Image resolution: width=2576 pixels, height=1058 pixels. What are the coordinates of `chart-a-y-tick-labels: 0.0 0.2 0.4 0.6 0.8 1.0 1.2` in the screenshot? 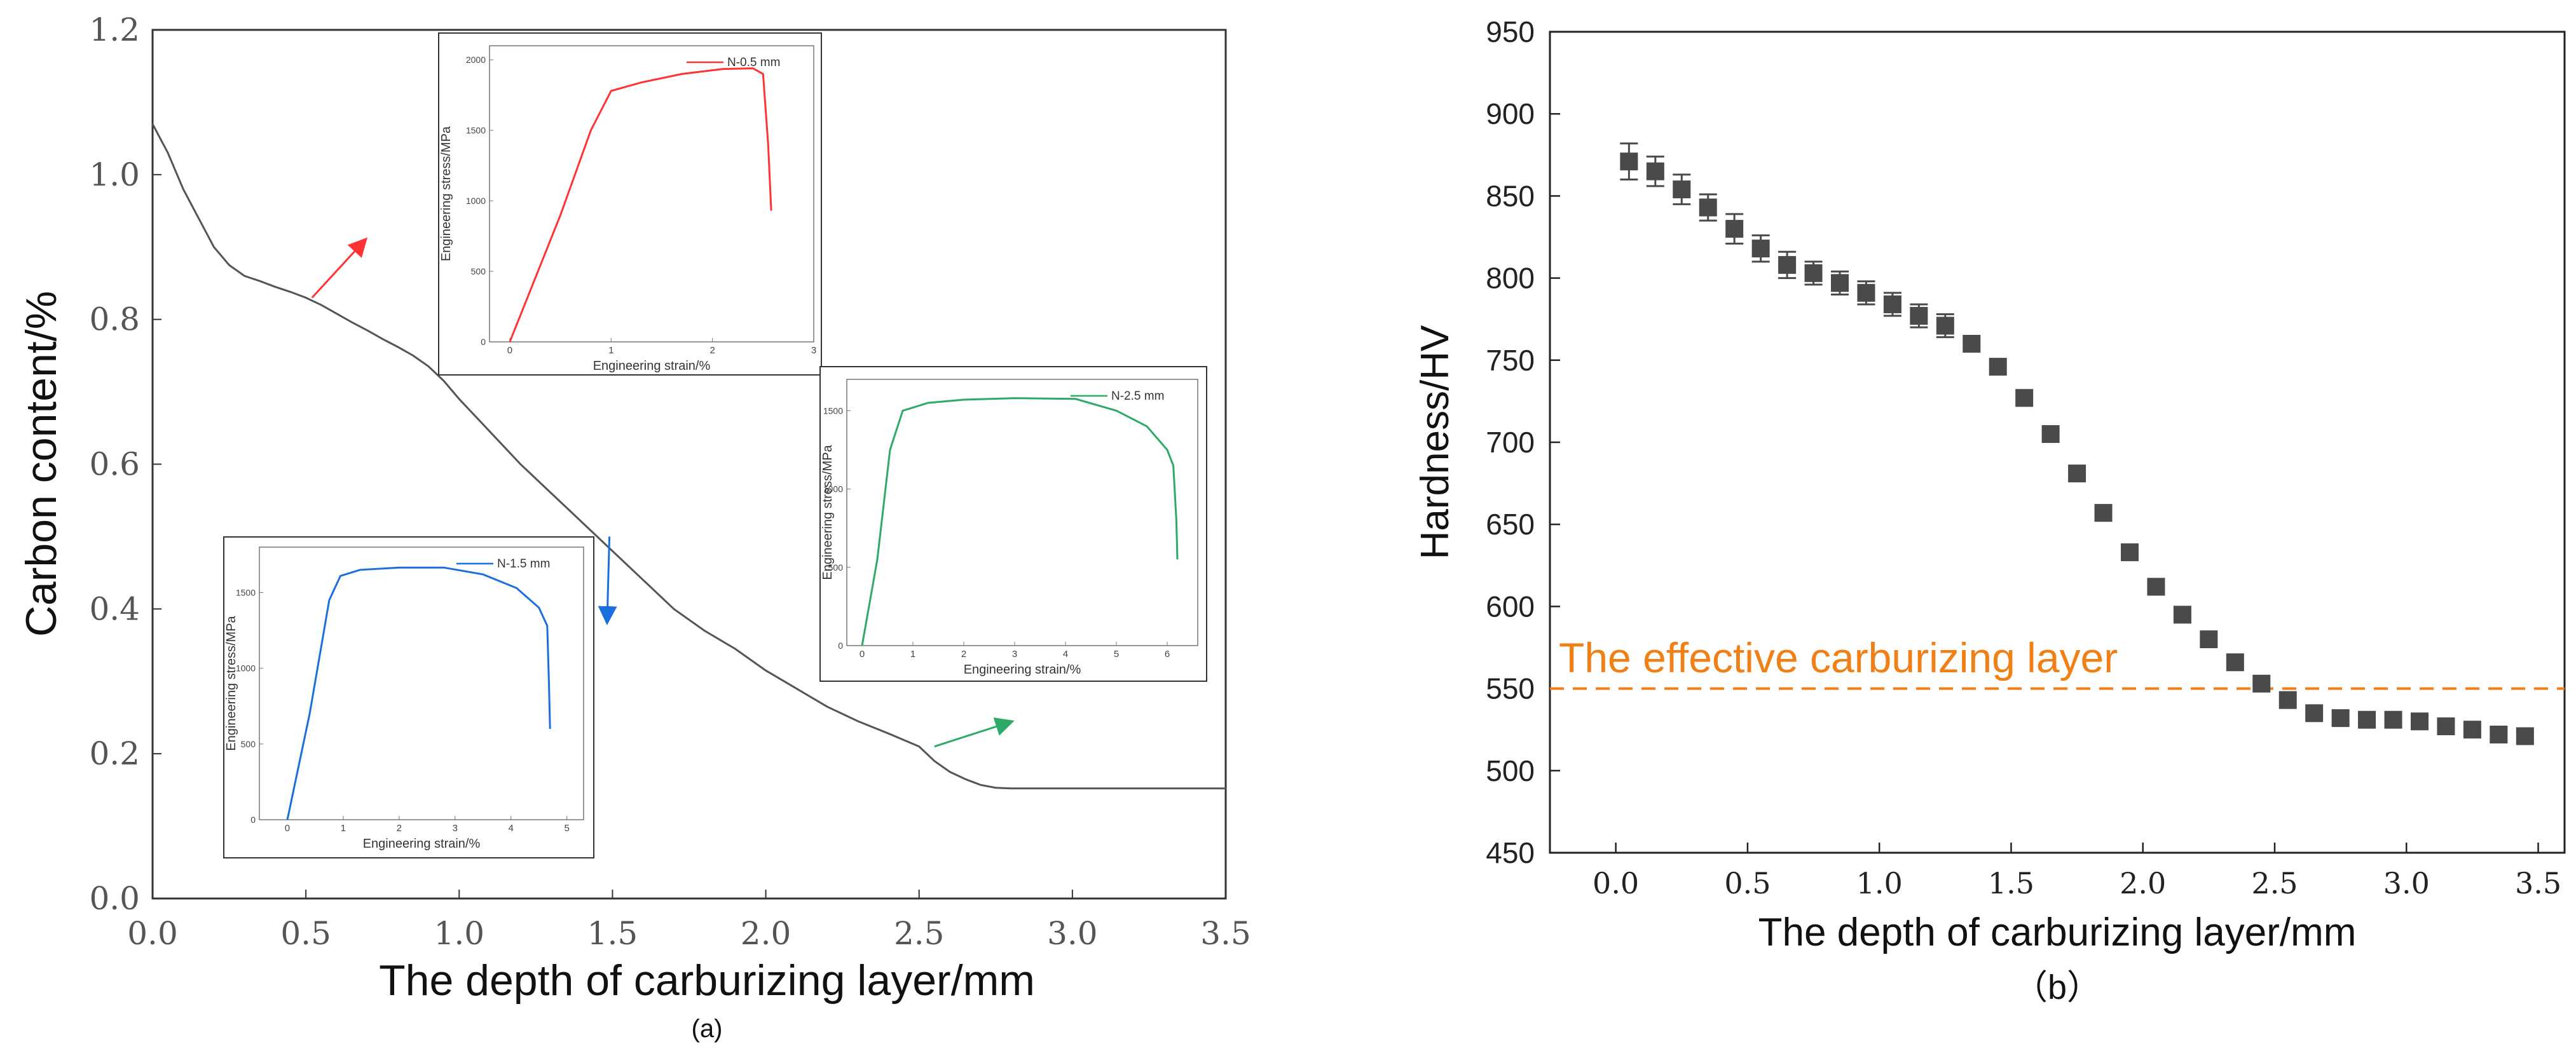 It's located at (114, 464).